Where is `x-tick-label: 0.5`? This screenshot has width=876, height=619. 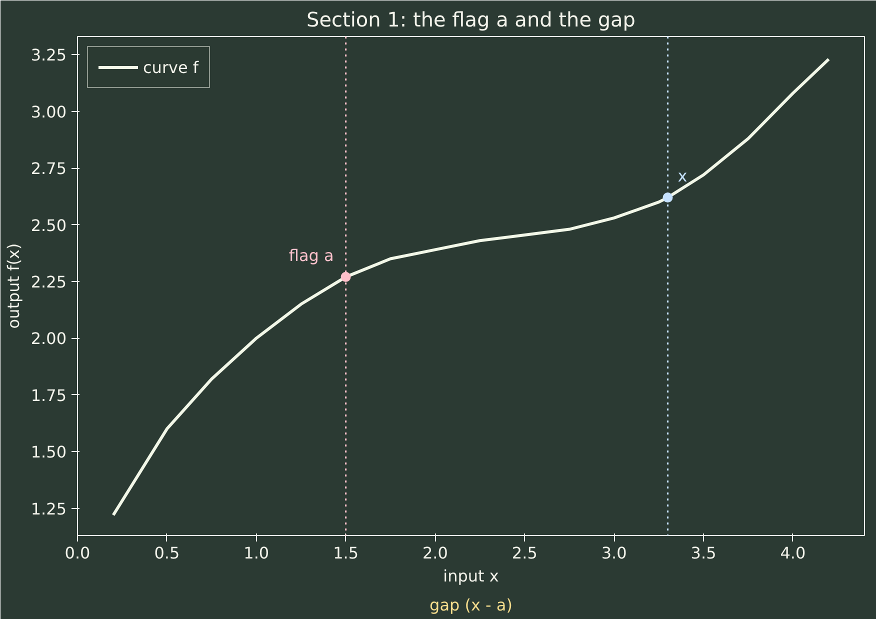 x-tick-label: 0.5 is located at coordinates (167, 553).